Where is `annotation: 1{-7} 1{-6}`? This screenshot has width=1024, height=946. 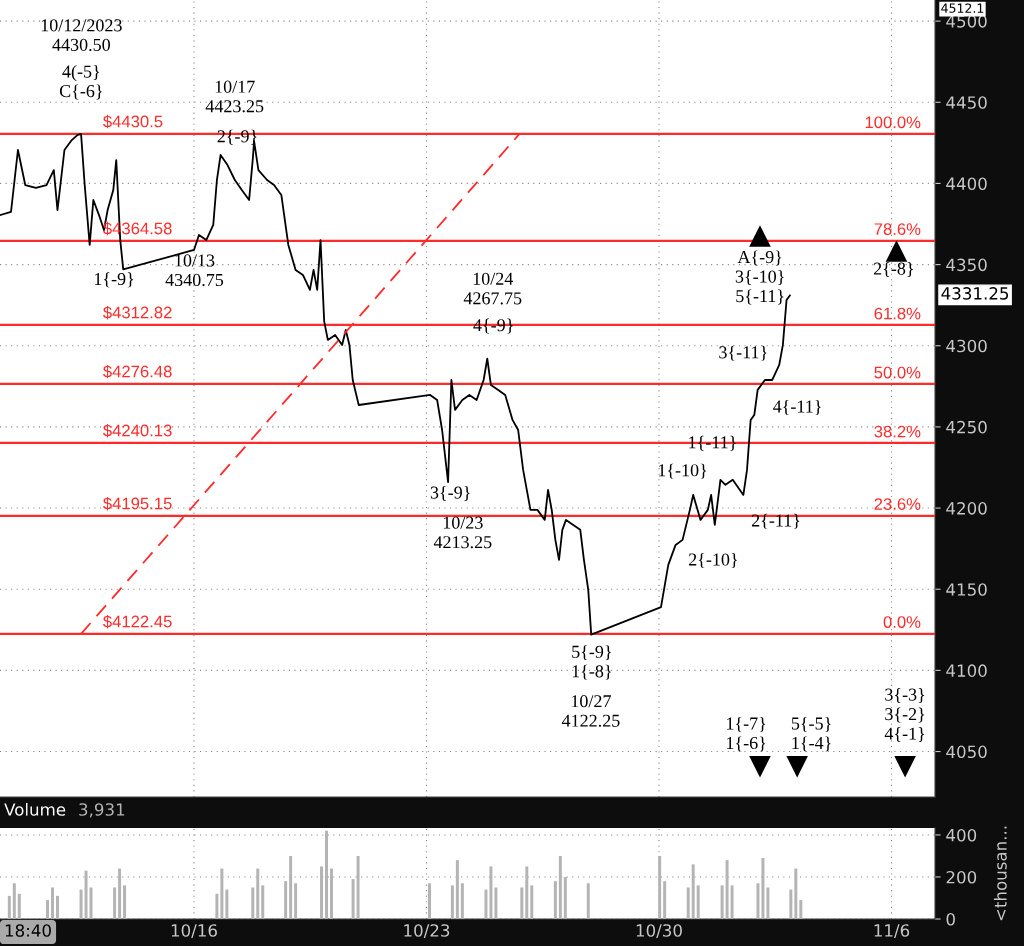
annotation: 1{-7} 1{-6} is located at coordinates (746, 734).